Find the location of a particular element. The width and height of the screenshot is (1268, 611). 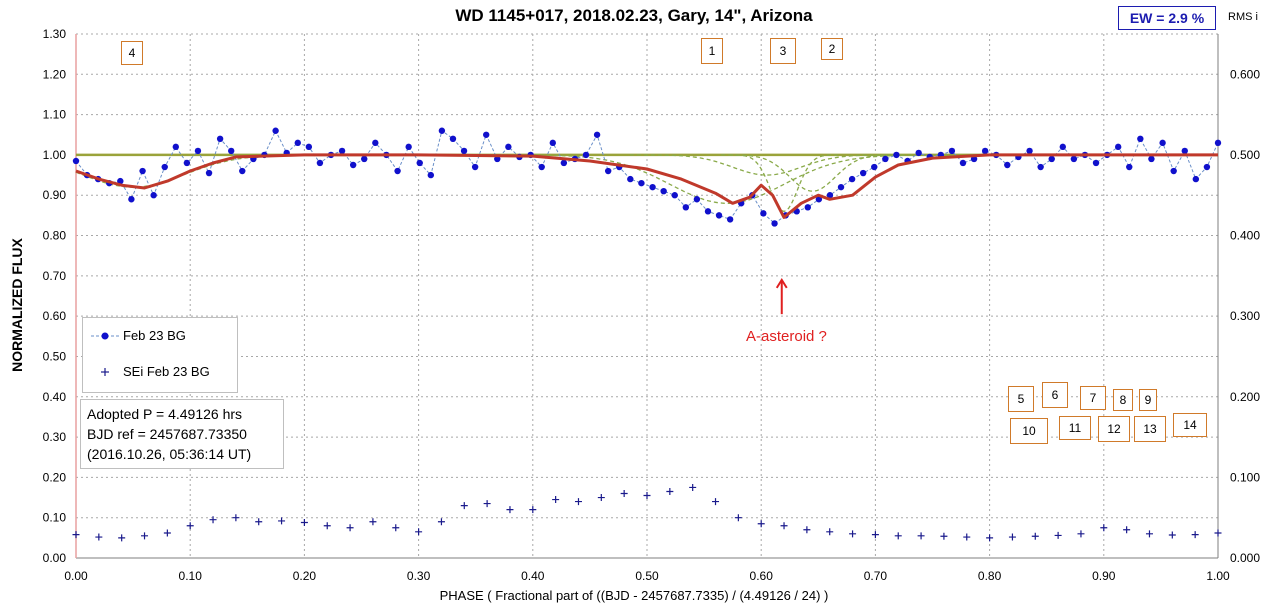

legend: Feb 23 BG SEi Feb 23 BG is located at coordinates (160, 355).